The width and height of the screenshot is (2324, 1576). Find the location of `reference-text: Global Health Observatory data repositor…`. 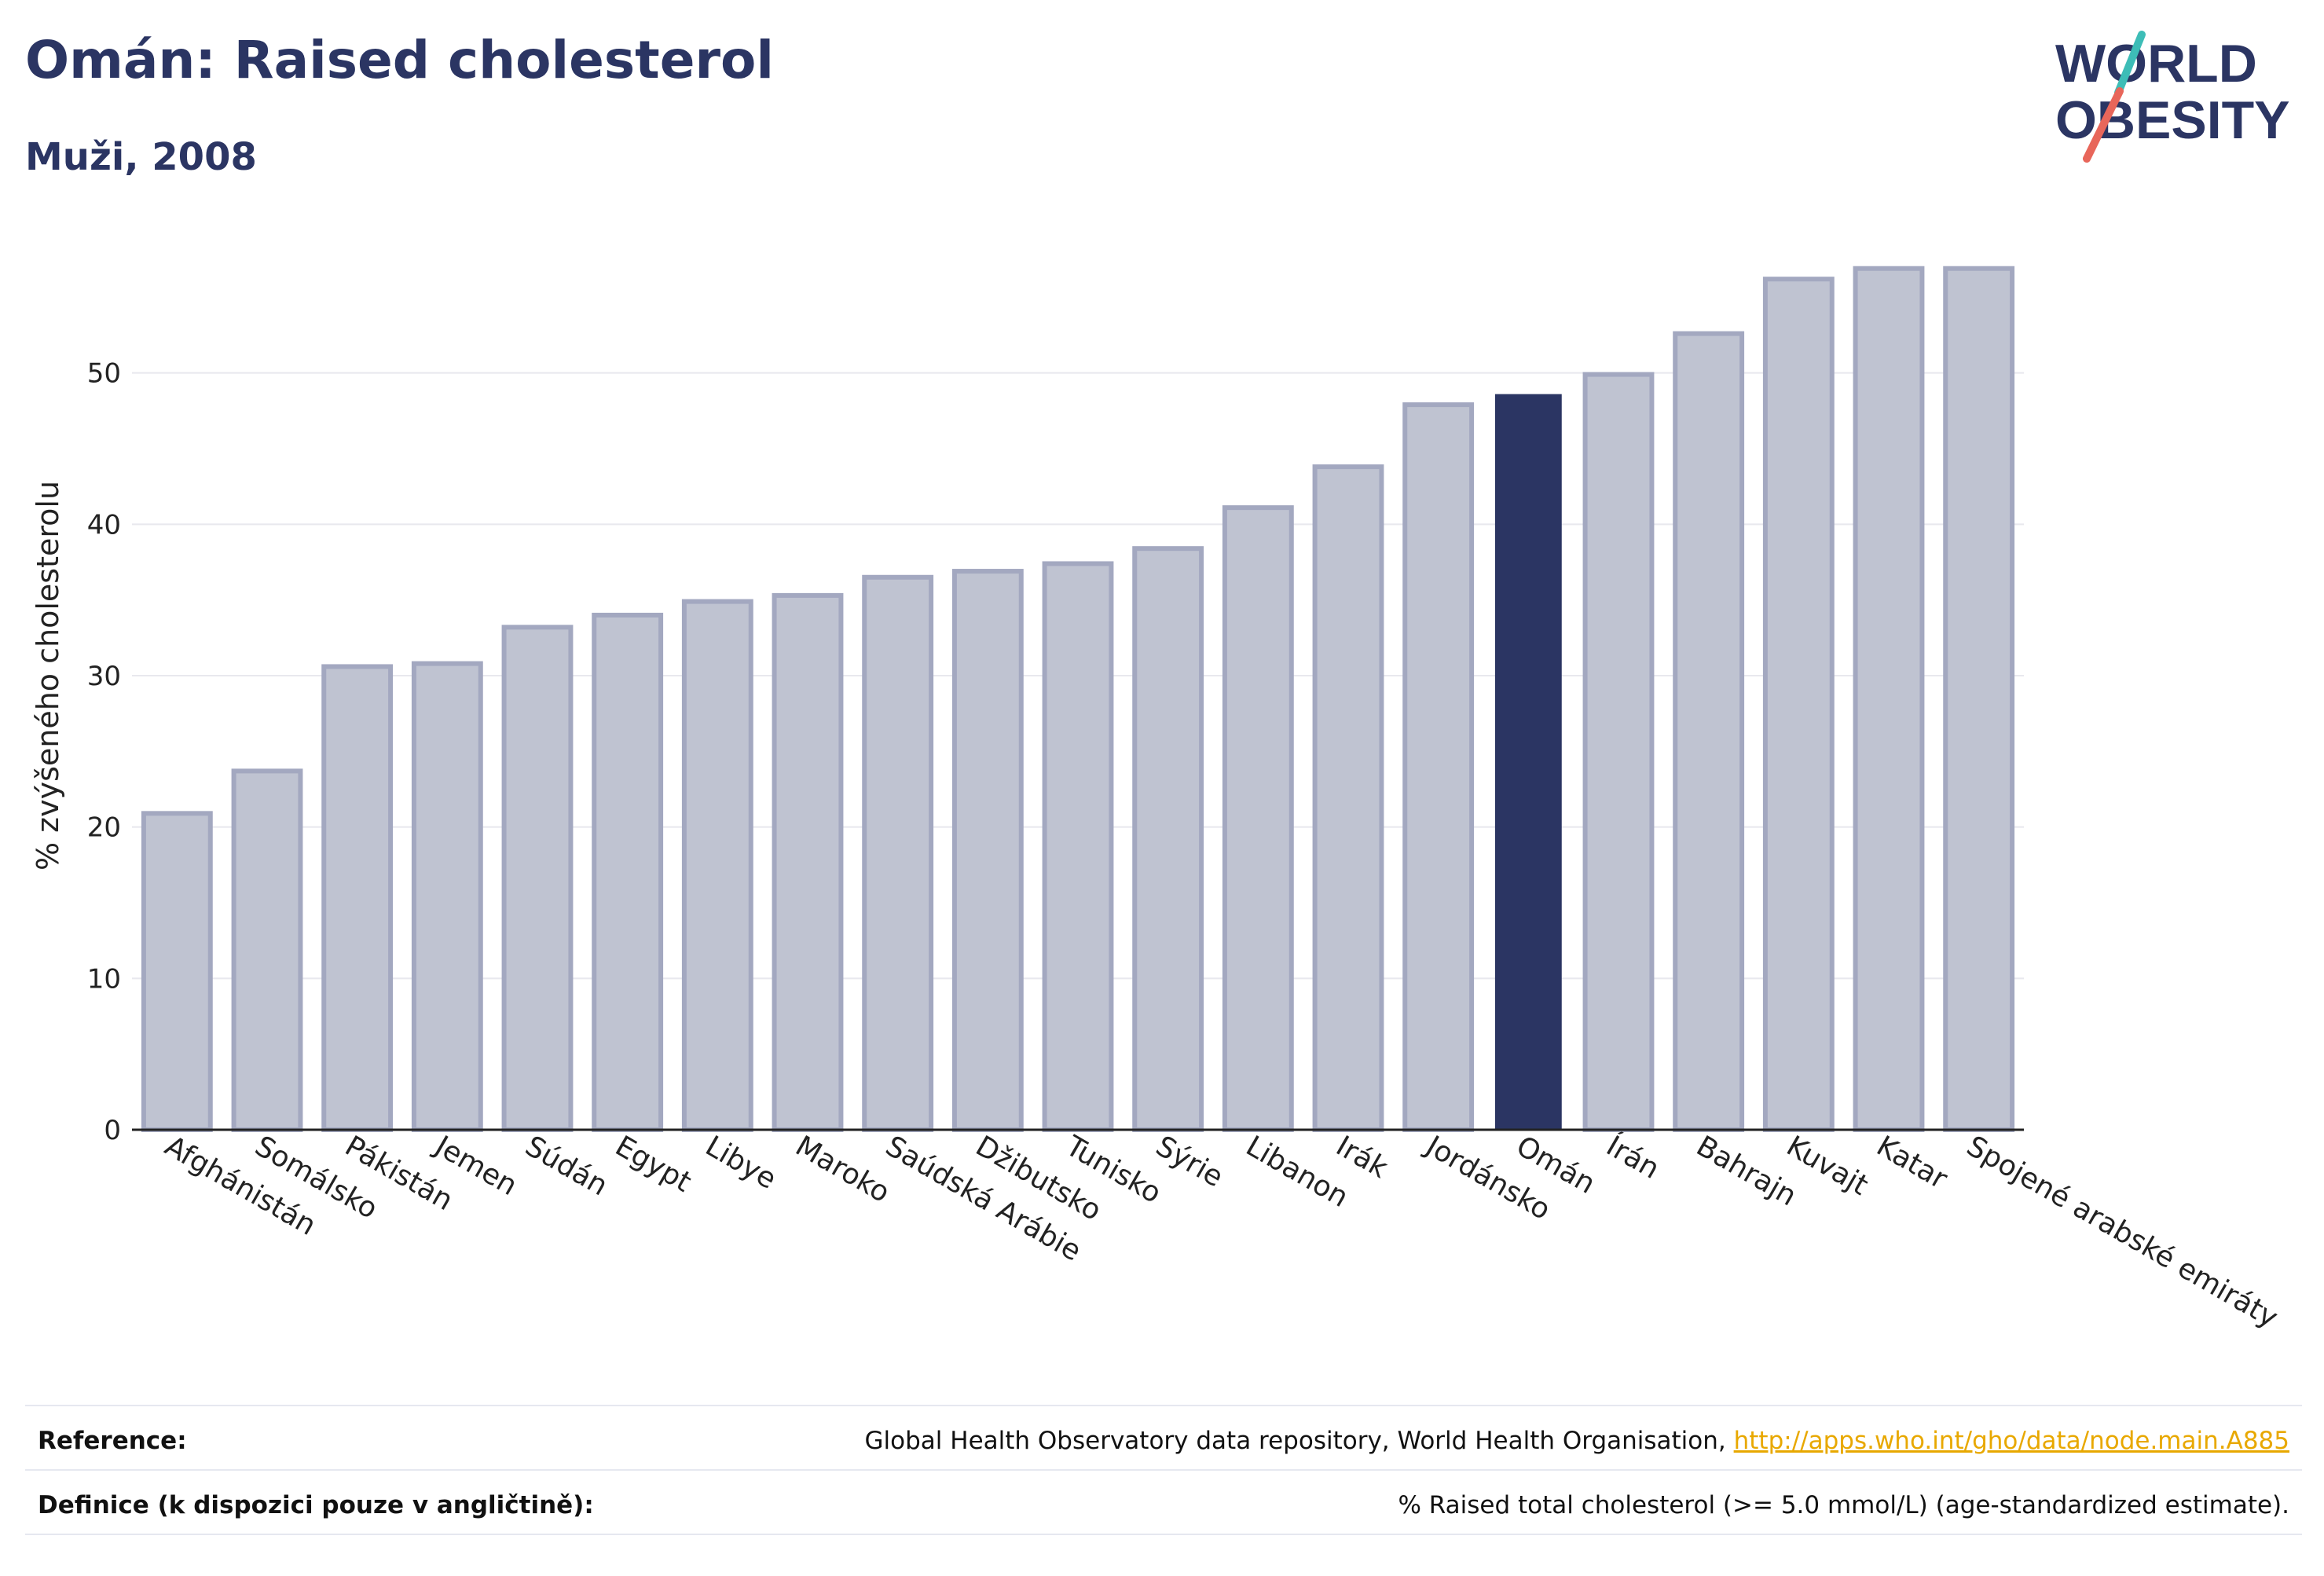

reference-text: Global Health Observatory data repositor… is located at coordinates (1299, 1441).